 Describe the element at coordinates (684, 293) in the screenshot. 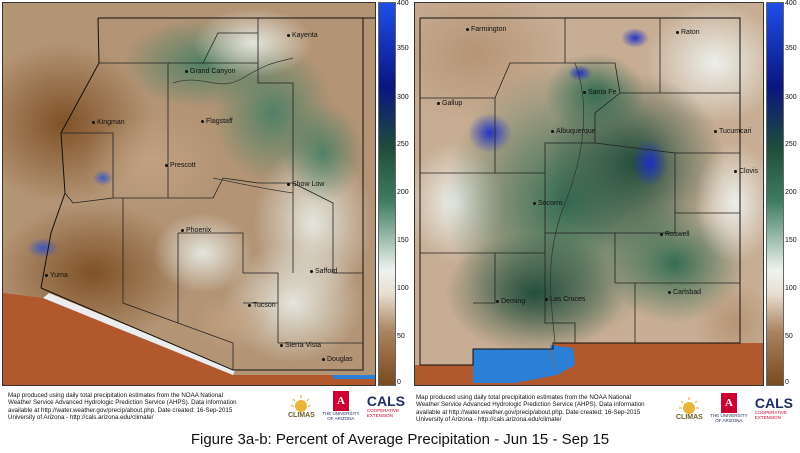

I see `city-carlsbad: Carlsbad` at that location.